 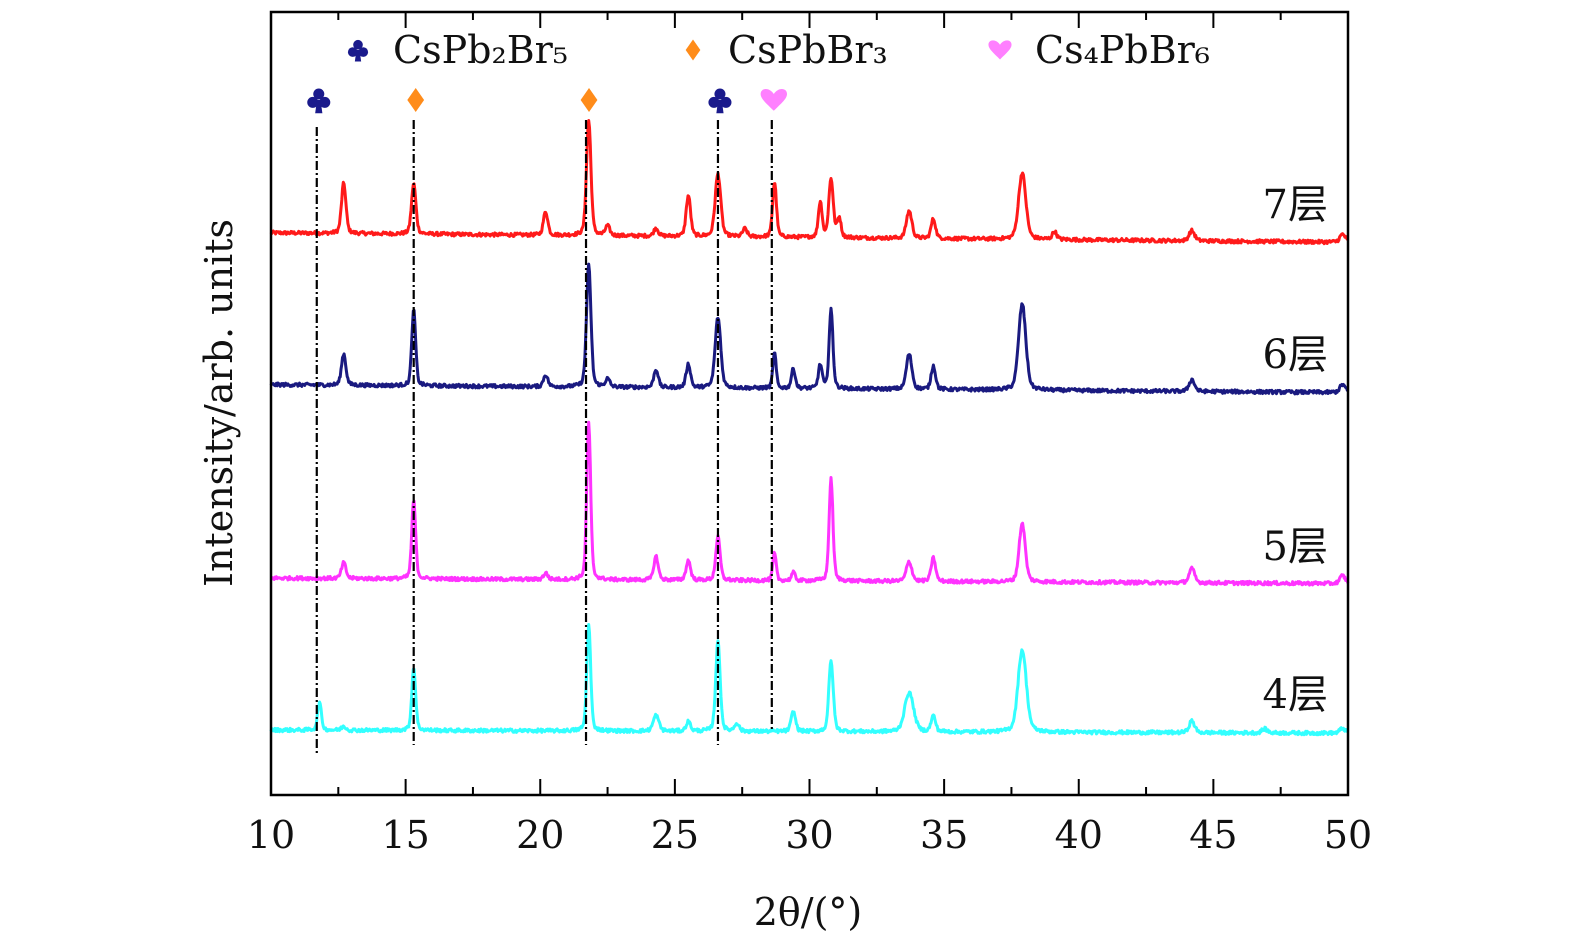 What do you see at coordinates (405, 835) in the screenshot?
I see `x-tick-label: 15` at bounding box center [405, 835].